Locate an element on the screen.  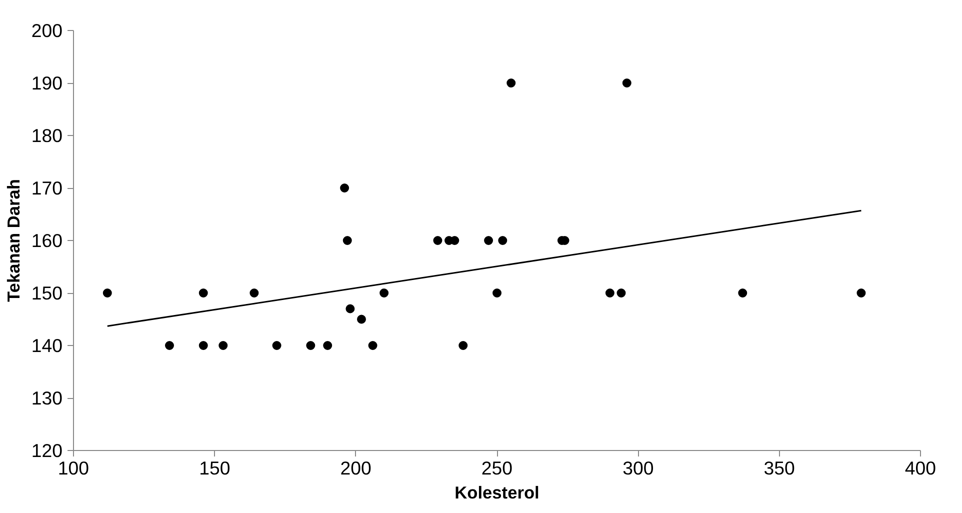
y-tick-label: 190 is located at coordinates (47, 83).